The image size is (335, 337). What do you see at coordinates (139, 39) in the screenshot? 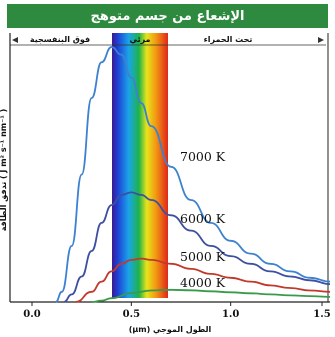
I see `region-label-visible: مرئي` at bounding box center [139, 39].